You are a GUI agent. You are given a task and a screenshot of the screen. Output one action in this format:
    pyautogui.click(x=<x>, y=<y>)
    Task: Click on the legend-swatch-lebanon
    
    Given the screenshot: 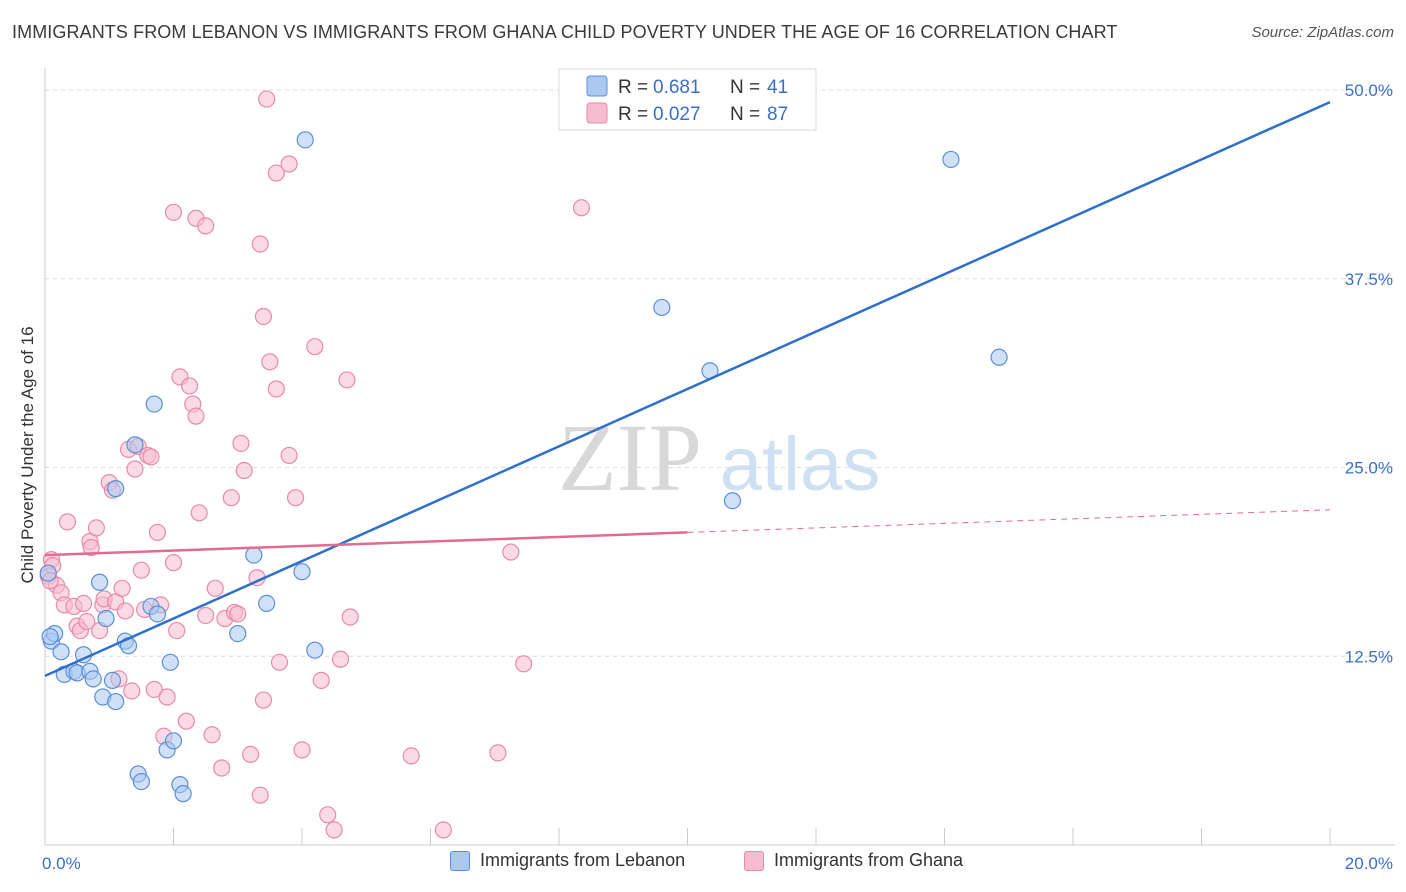 What is the action you would take?
    pyautogui.click(x=597, y=86)
    